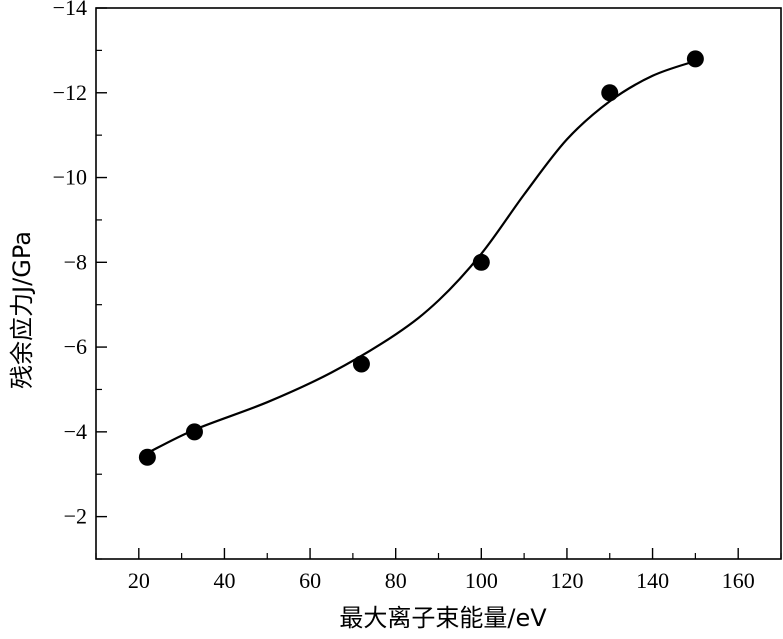 The width and height of the screenshot is (783, 639). I want to click on x-tick-label: 80, so click(396, 580).